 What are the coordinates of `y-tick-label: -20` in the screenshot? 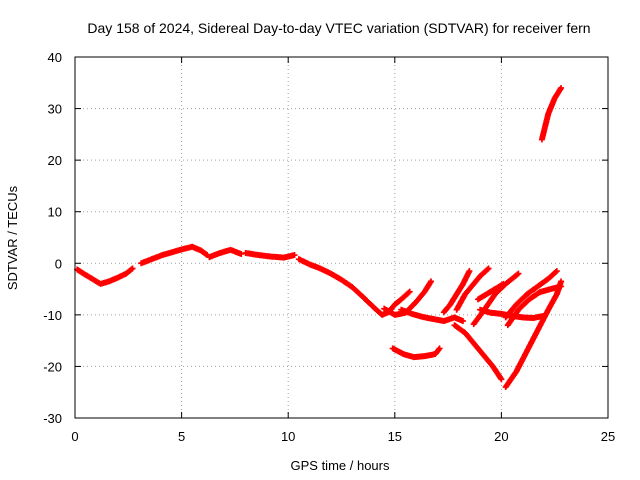 It's located at (52, 366).